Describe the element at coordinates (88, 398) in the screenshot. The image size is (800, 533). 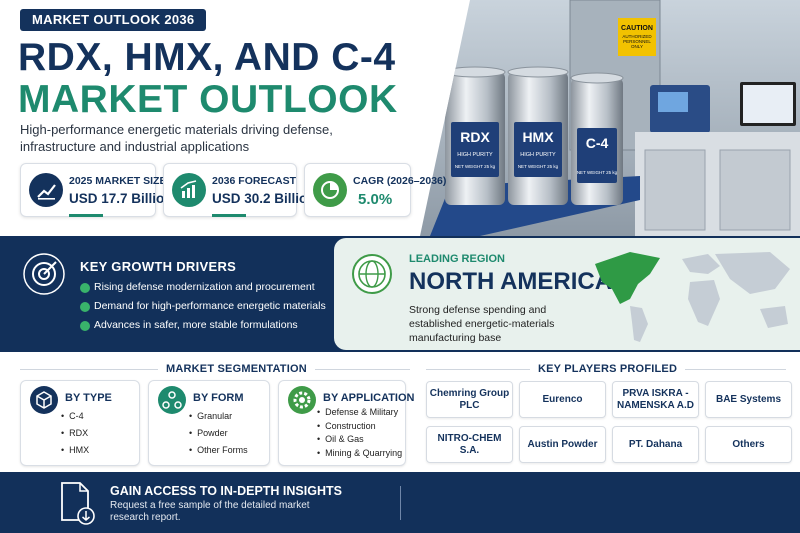
I see `segment-title: BY TYPE` at that location.